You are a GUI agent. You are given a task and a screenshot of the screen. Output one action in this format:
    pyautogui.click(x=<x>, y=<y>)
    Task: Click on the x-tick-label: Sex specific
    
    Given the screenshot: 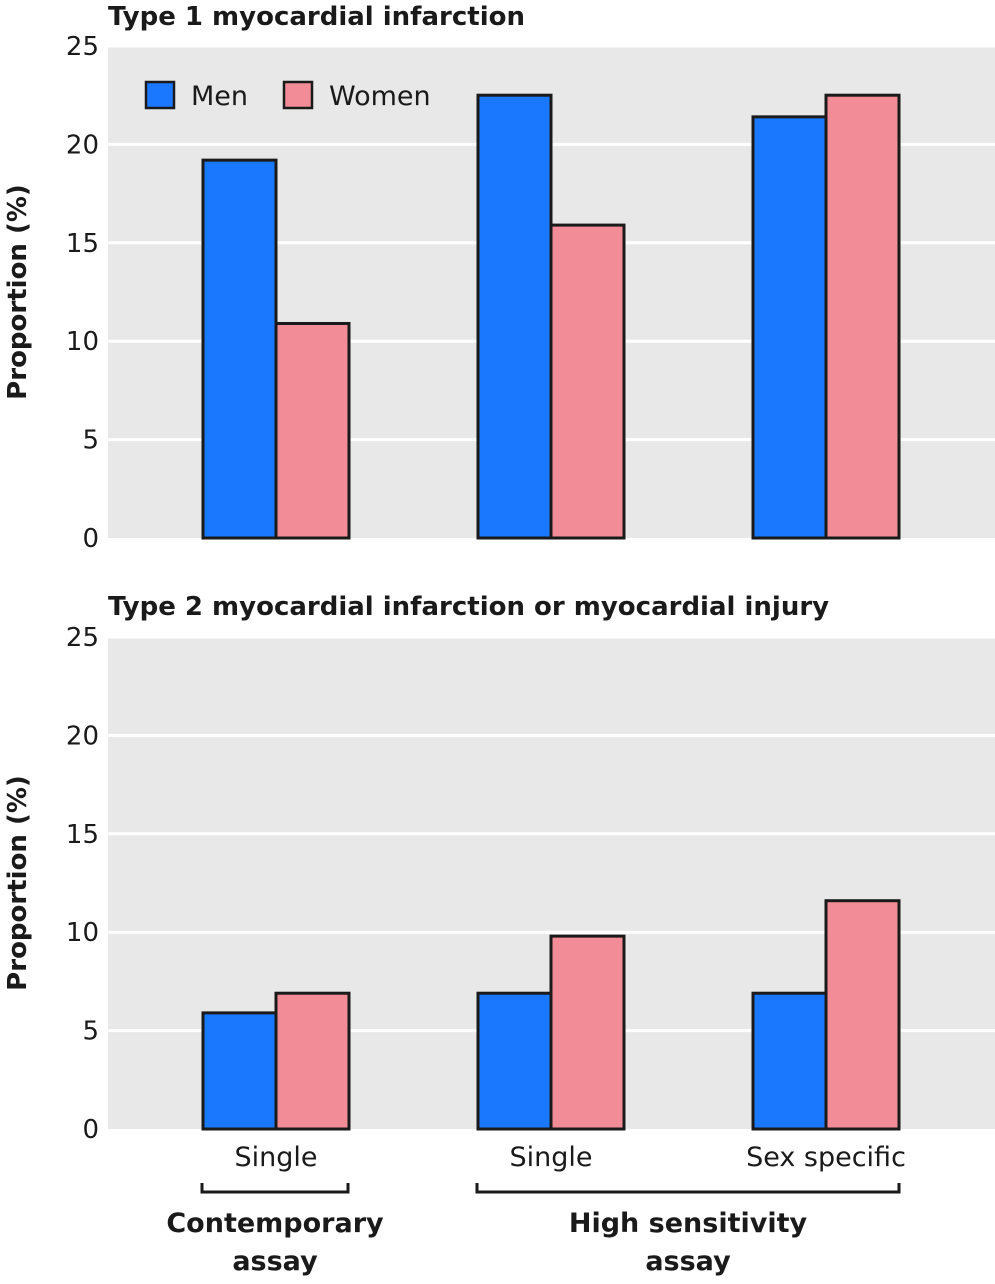 What is the action you would take?
    pyautogui.click(x=826, y=1157)
    